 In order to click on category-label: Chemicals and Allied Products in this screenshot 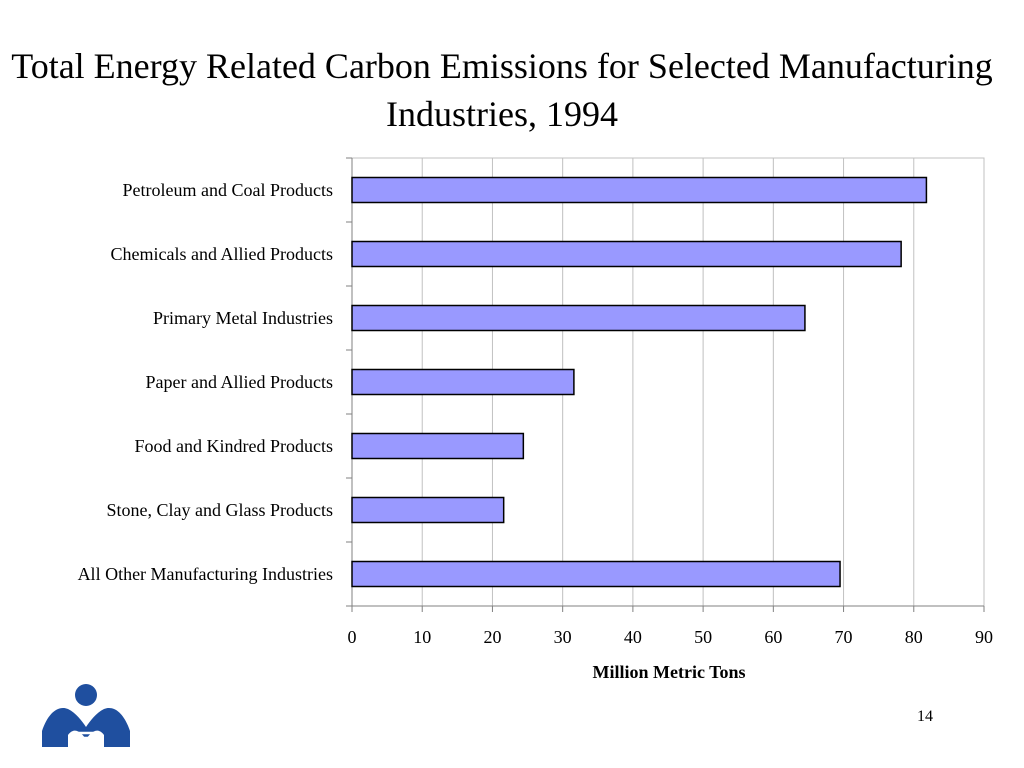, I will do `click(222, 254)`.